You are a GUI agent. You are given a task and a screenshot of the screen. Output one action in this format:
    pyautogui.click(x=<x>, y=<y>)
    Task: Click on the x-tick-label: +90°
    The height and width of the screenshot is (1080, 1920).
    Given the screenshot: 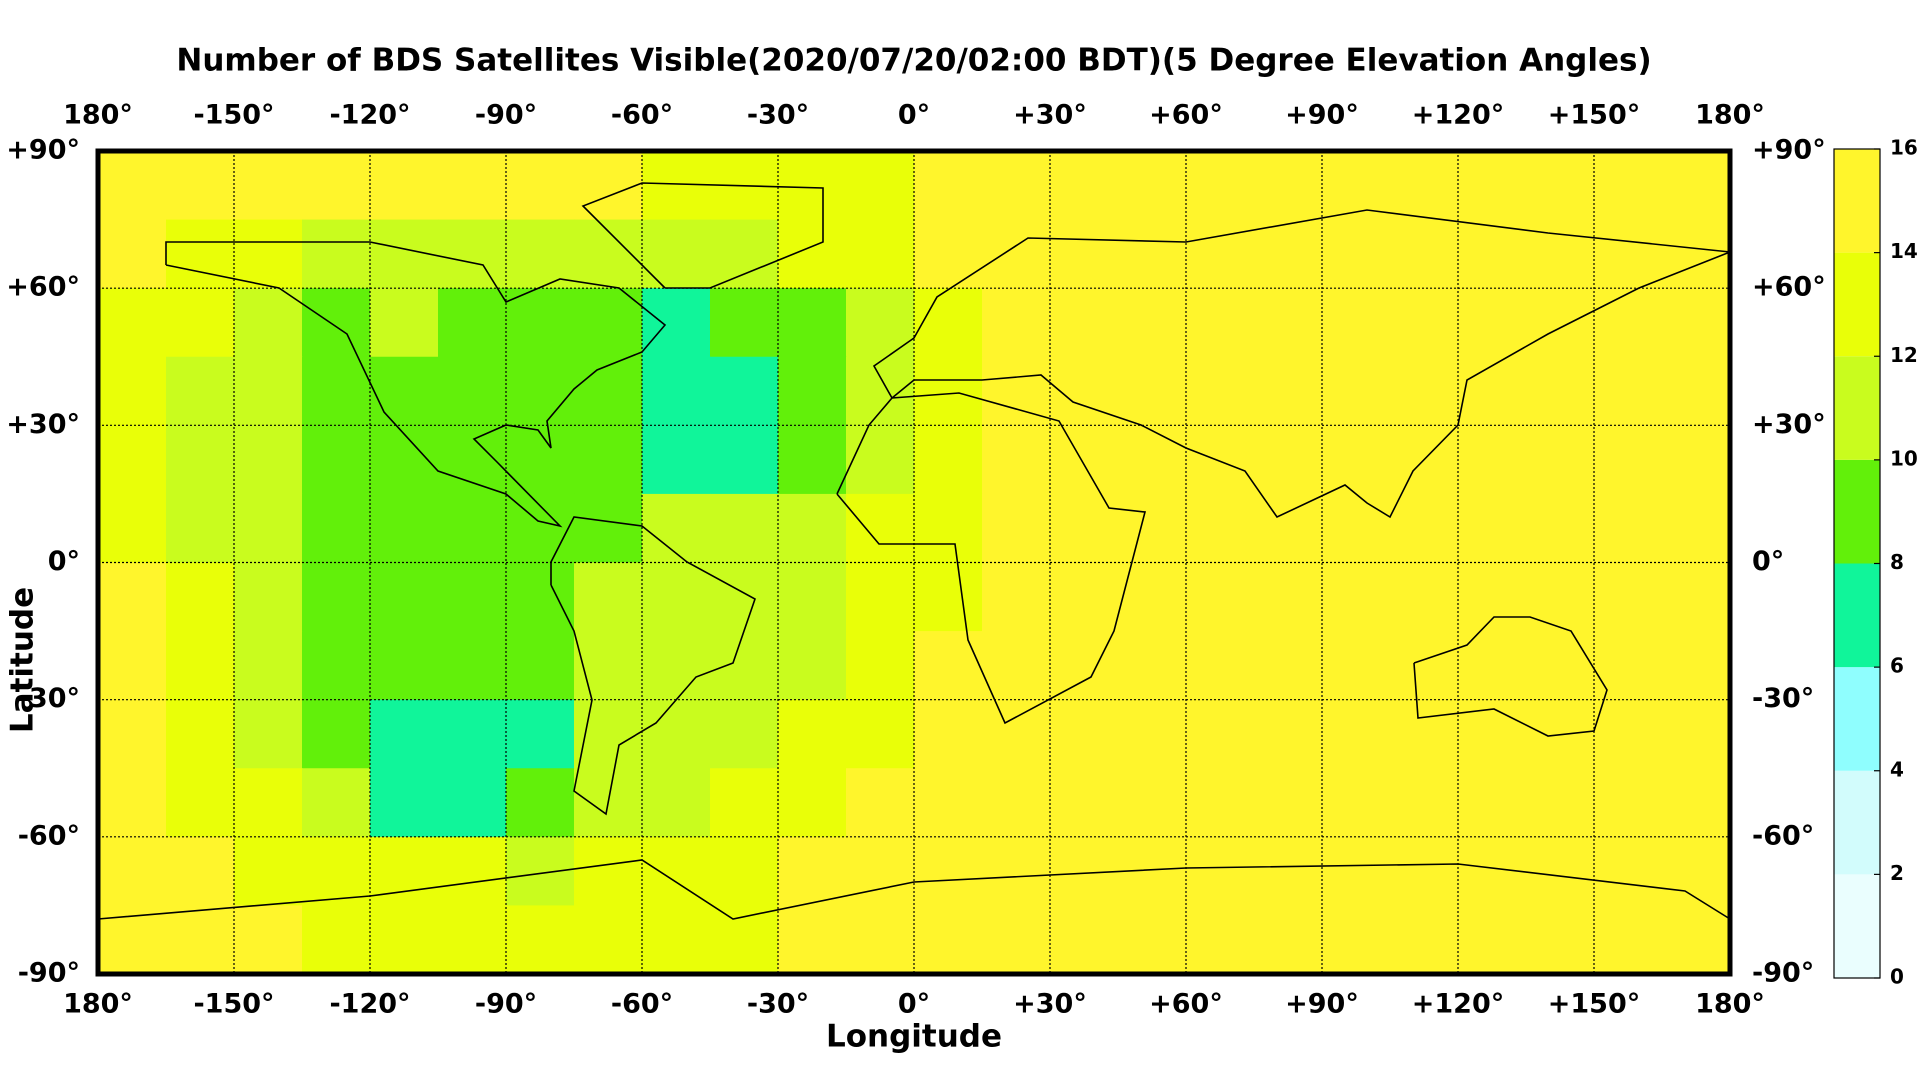 What is the action you would take?
    pyautogui.click(x=1322, y=115)
    